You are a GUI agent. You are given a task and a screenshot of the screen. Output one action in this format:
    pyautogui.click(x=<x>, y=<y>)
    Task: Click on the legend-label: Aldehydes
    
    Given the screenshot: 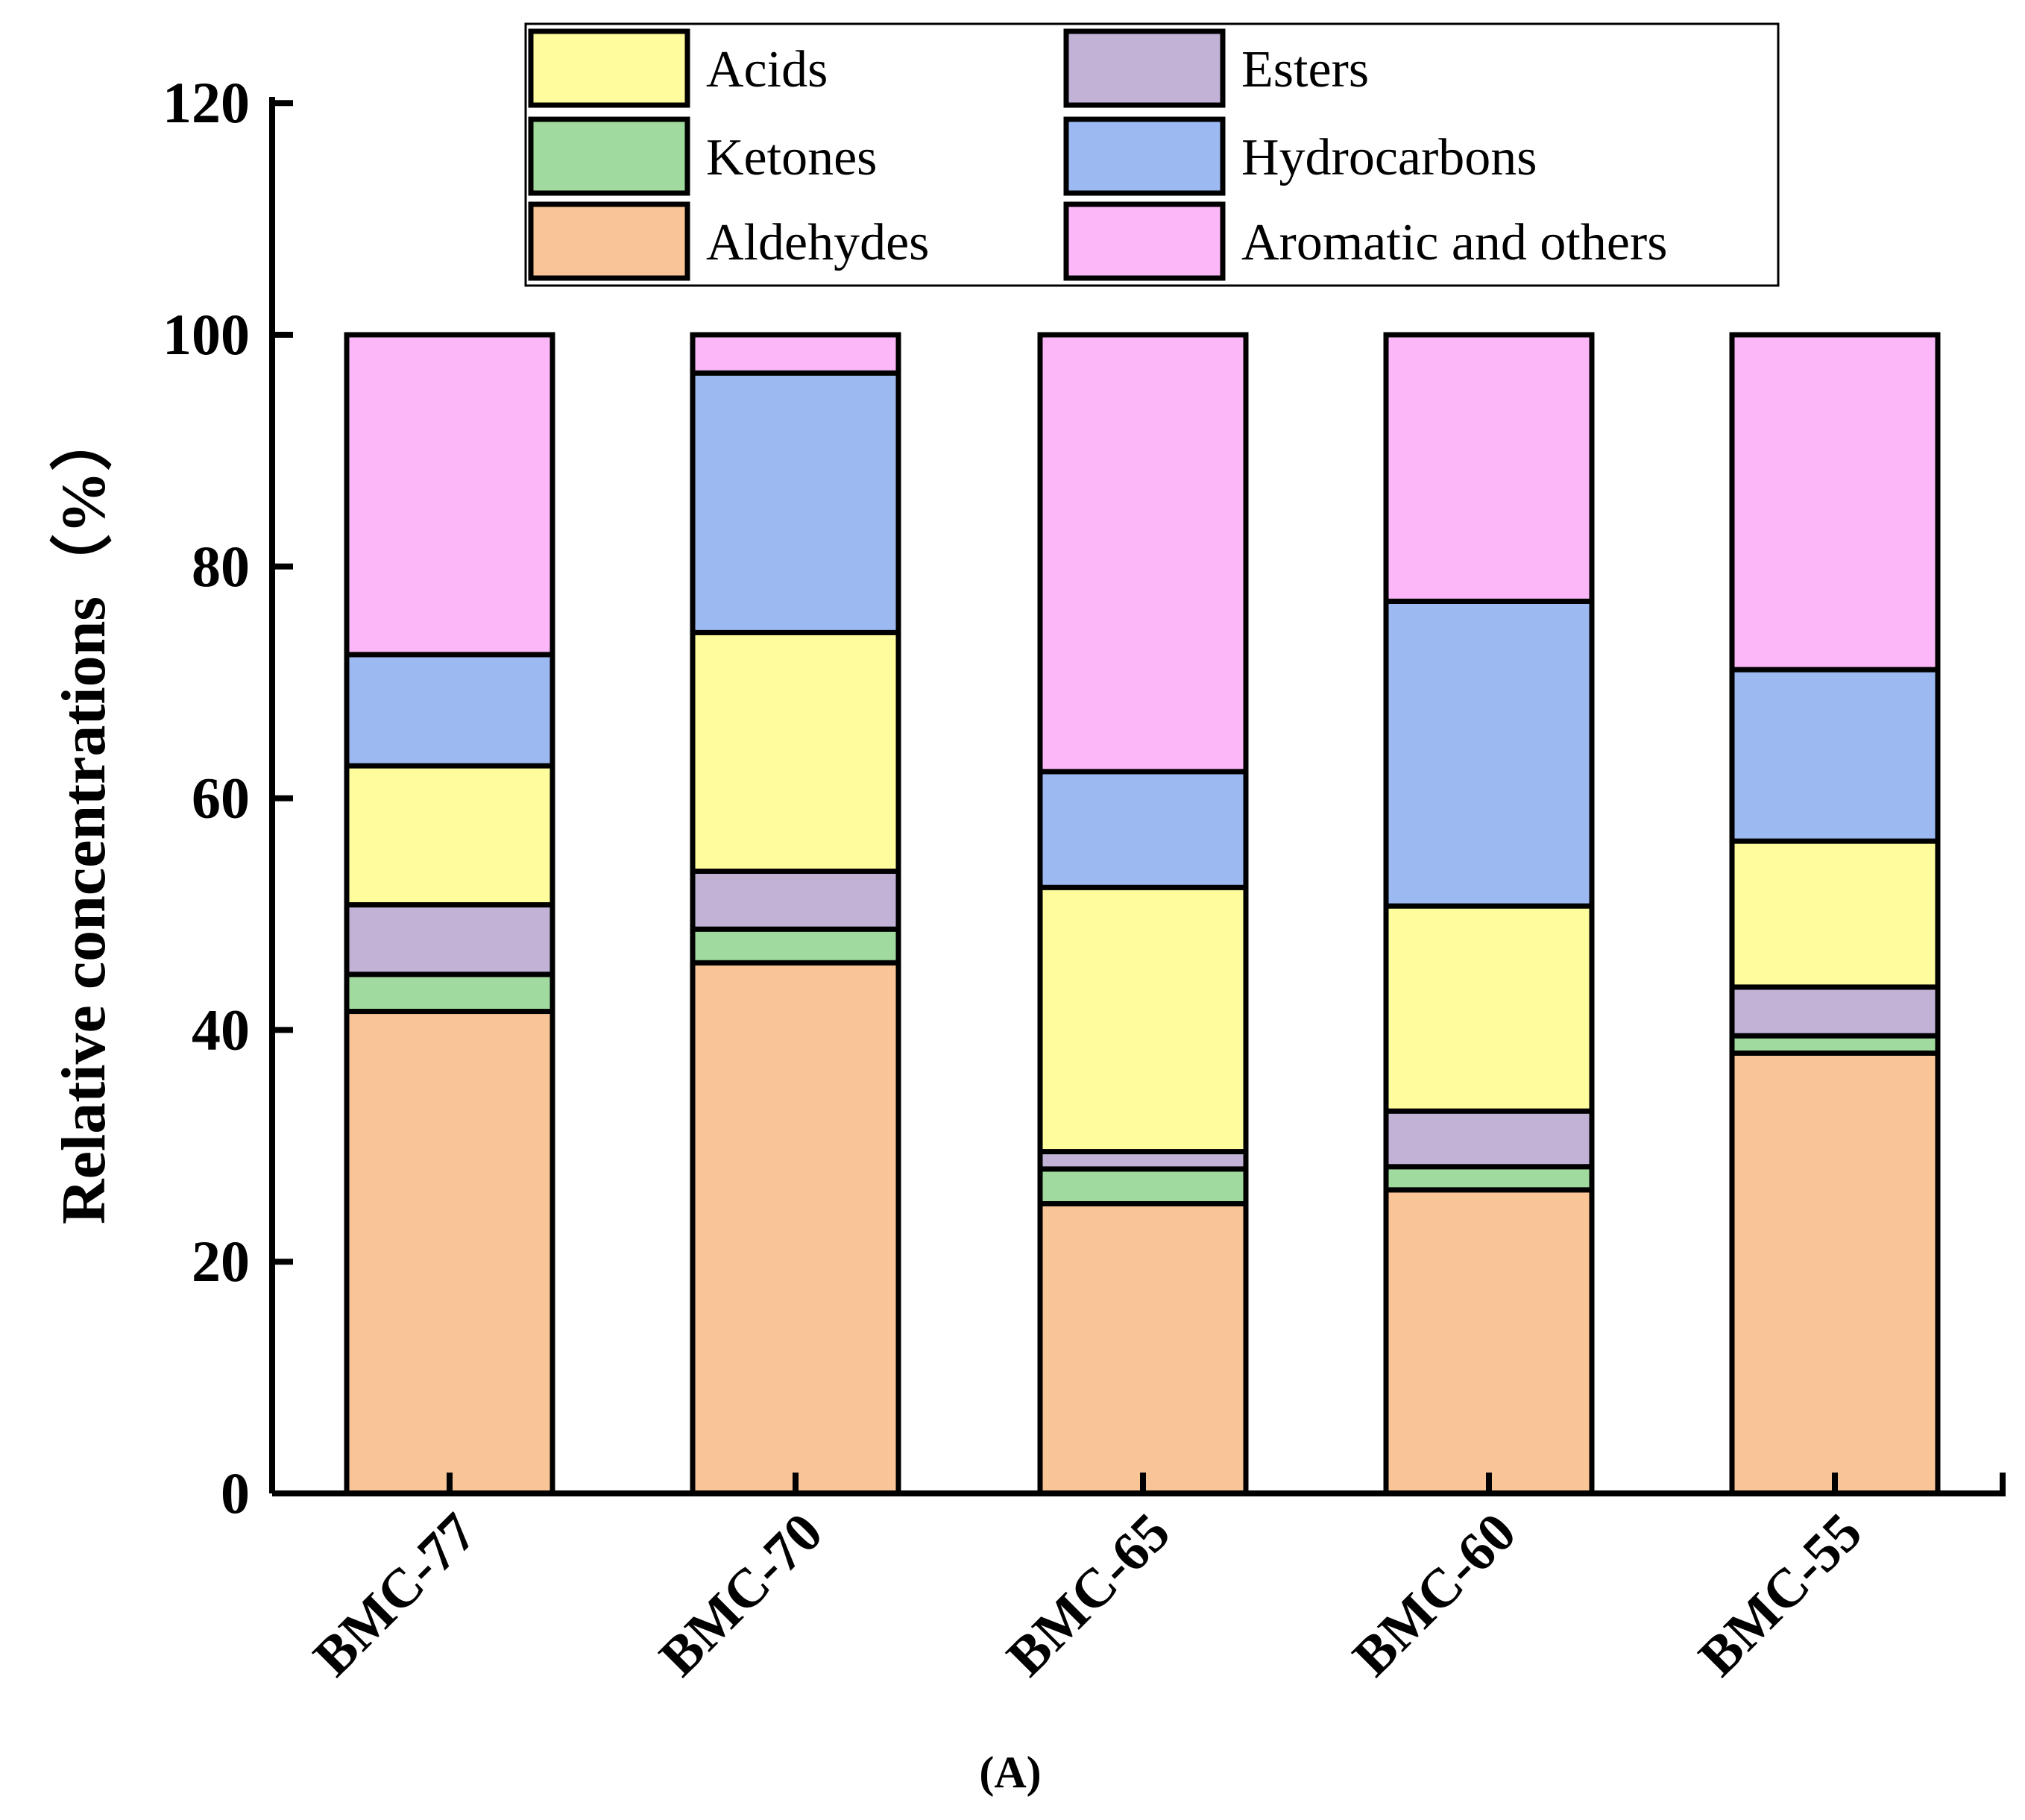 What is the action you would take?
    pyautogui.click(x=817, y=242)
    